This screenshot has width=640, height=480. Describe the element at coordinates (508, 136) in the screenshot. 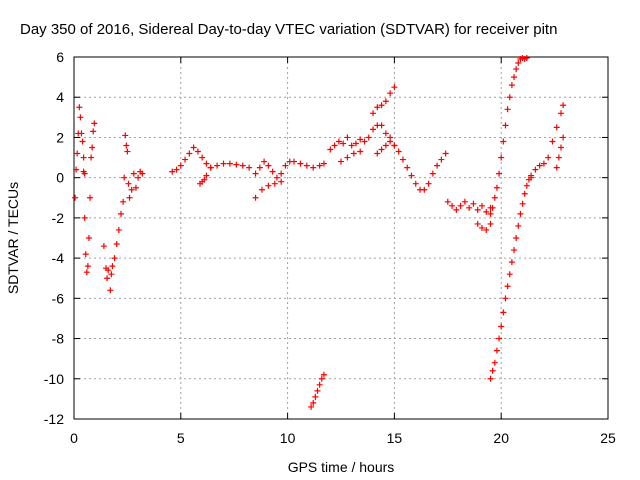

I see `series-seg17` at that location.